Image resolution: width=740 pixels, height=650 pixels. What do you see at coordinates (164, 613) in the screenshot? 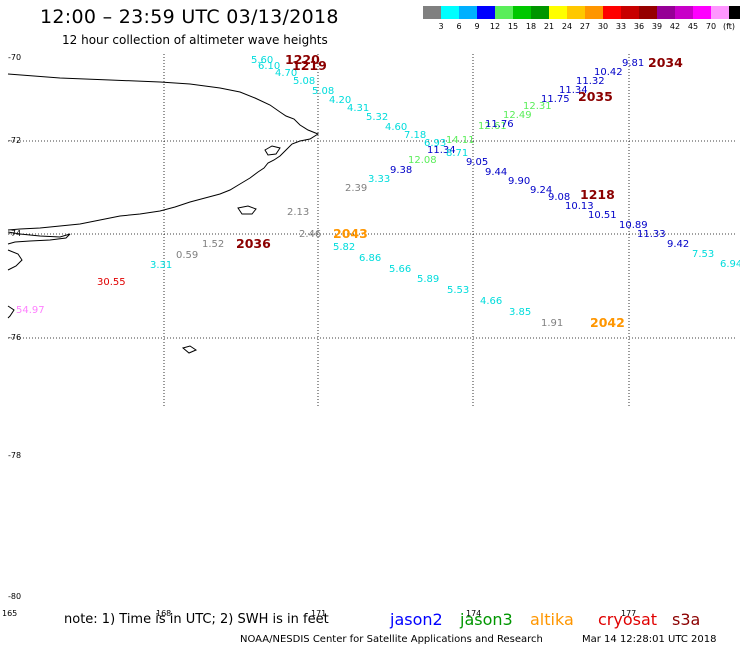
I see `lon-label: 168` at bounding box center [164, 613].